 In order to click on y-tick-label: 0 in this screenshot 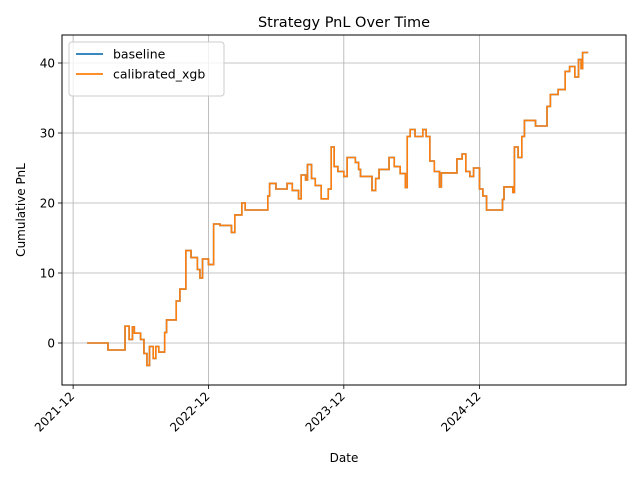, I will do `click(51, 344)`.